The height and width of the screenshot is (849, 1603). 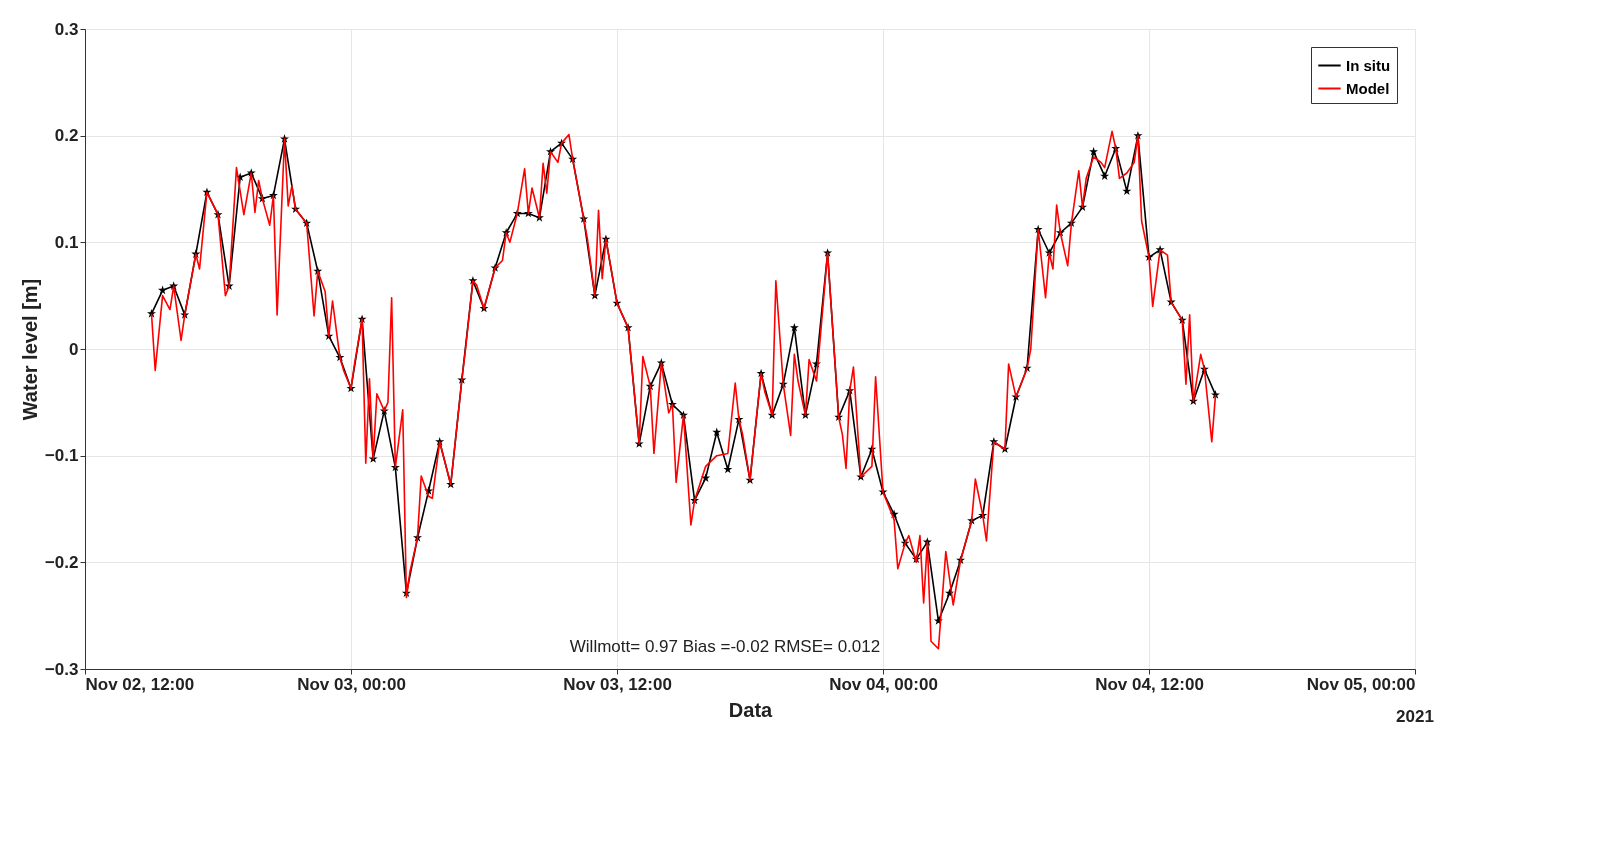 What do you see at coordinates (61, 562) in the screenshot?
I see `y-tick-label: −0.2` at bounding box center [61, 562].